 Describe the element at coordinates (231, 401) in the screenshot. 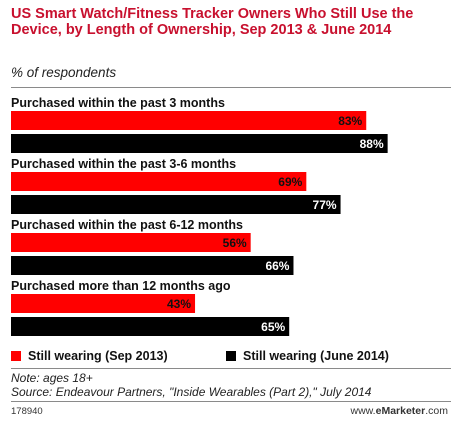

I see `footer-divider` at that location.